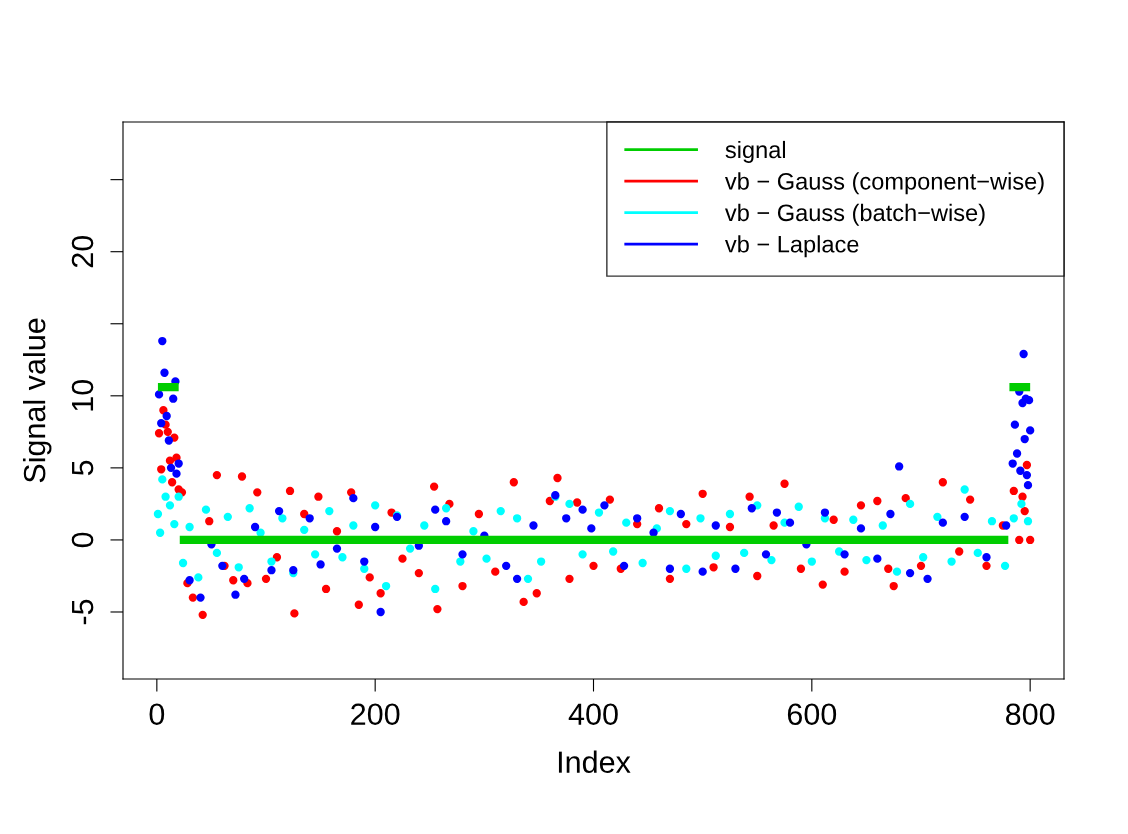 This screenshot has height=834, width=1128. What do you see at coordinates (157, 714) in the screenshot?
I see `x-tick-label: 0` at bounding box center [157, 714].